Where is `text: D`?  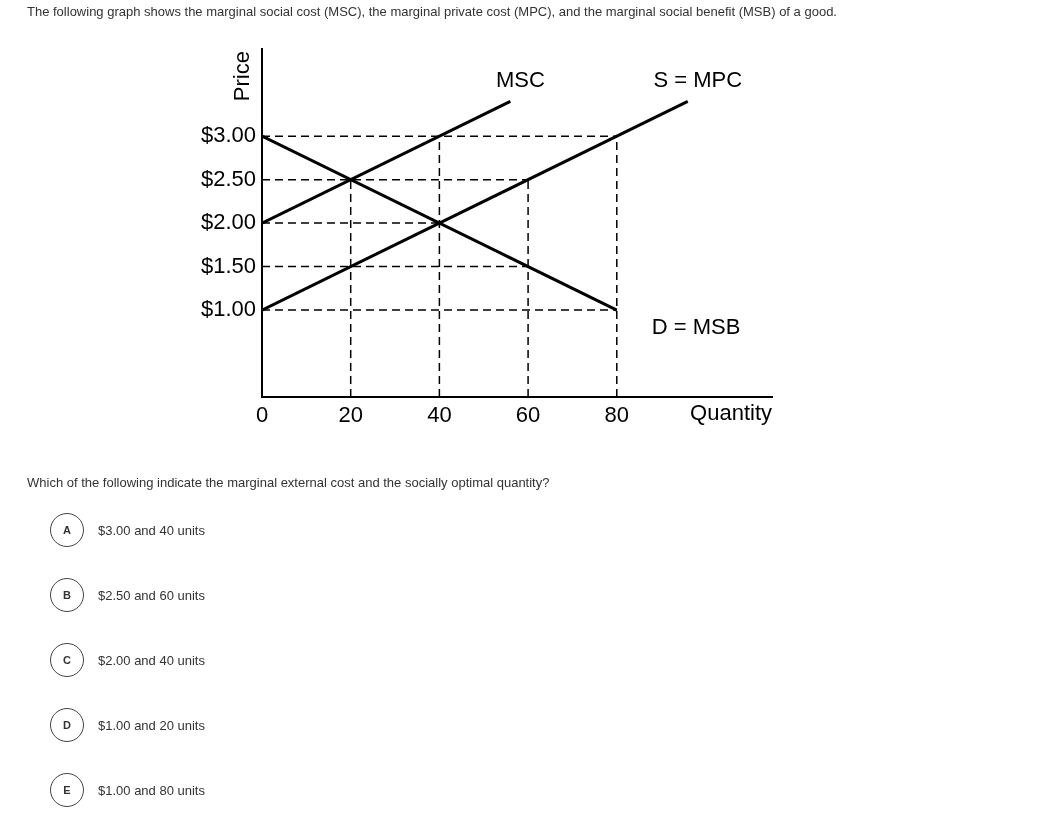
text: D is located at coordinates (67, 725).